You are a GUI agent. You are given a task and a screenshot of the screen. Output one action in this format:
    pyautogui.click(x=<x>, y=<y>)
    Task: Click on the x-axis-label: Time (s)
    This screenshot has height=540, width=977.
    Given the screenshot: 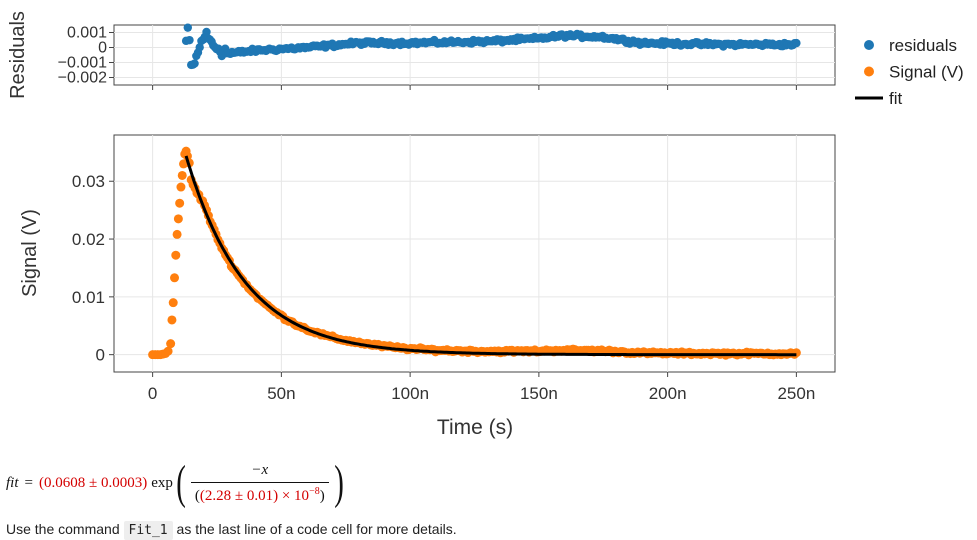 What is the action you would take?
    pyautogui.click(x=475, y=427)
    